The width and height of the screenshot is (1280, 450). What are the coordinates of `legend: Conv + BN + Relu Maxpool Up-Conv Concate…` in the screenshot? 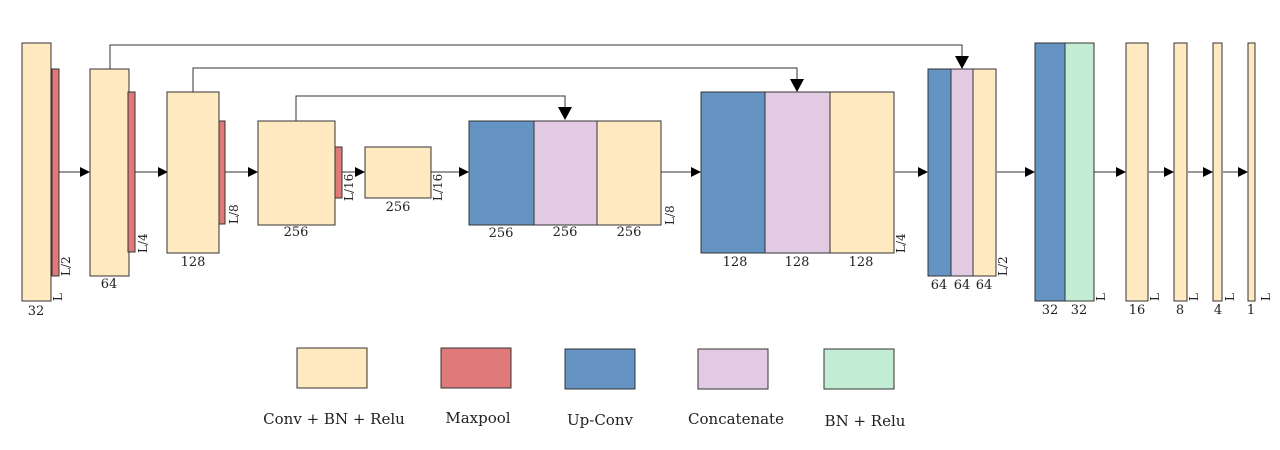 It's located at (584, 388).